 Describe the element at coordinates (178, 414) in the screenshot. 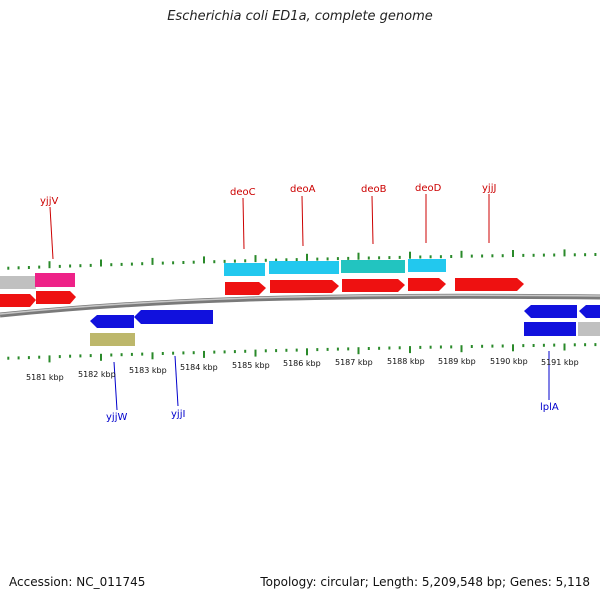

I see `gene-label-yjjI: yjjI` at that location.